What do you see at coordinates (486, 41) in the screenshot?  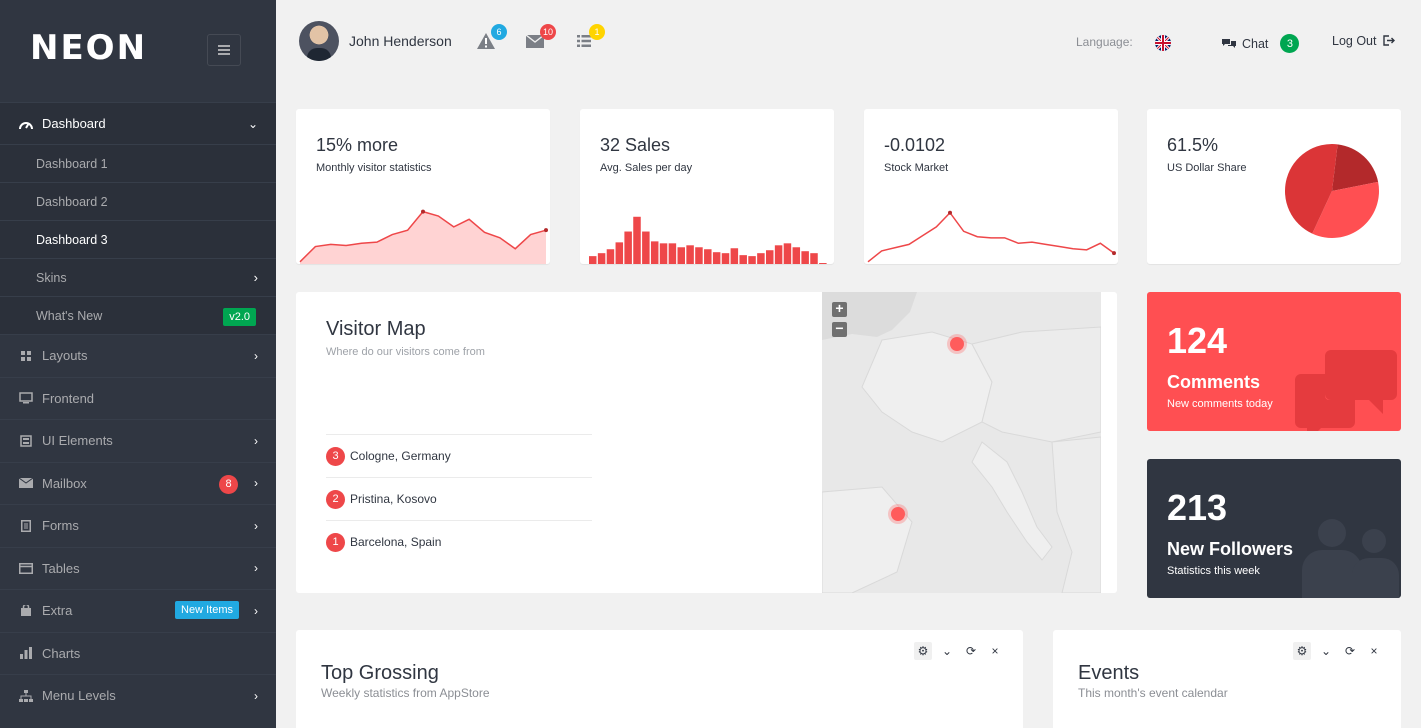 I see `warning-icon` at bounding box center [486, 41].